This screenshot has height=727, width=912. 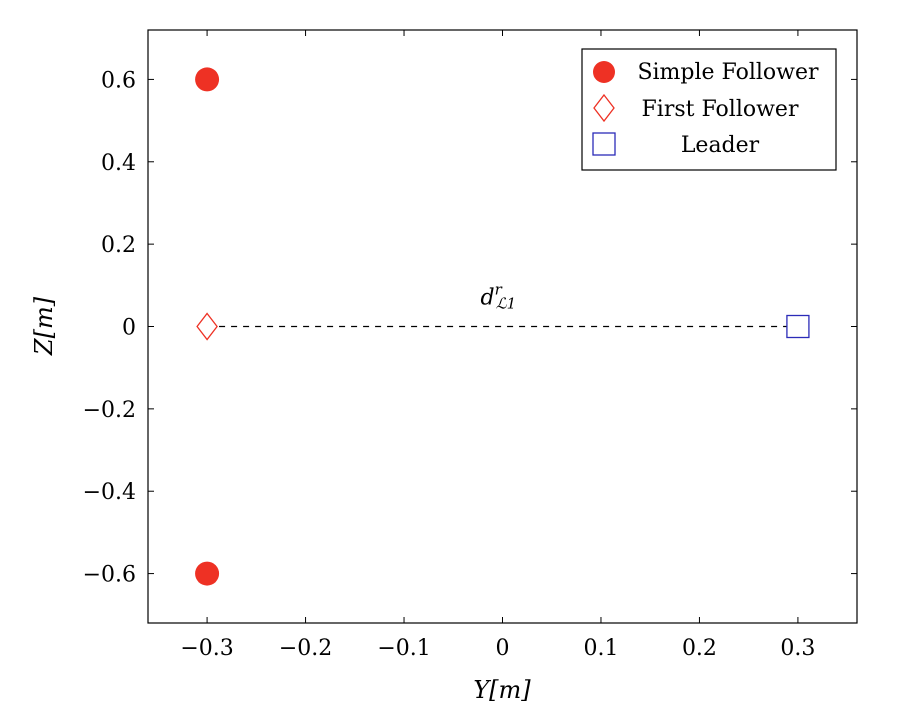 What do you see at coordinates (499, 290) in the screenshot?
I see `annotation-superscript: r` at bounding box center [499, 290].